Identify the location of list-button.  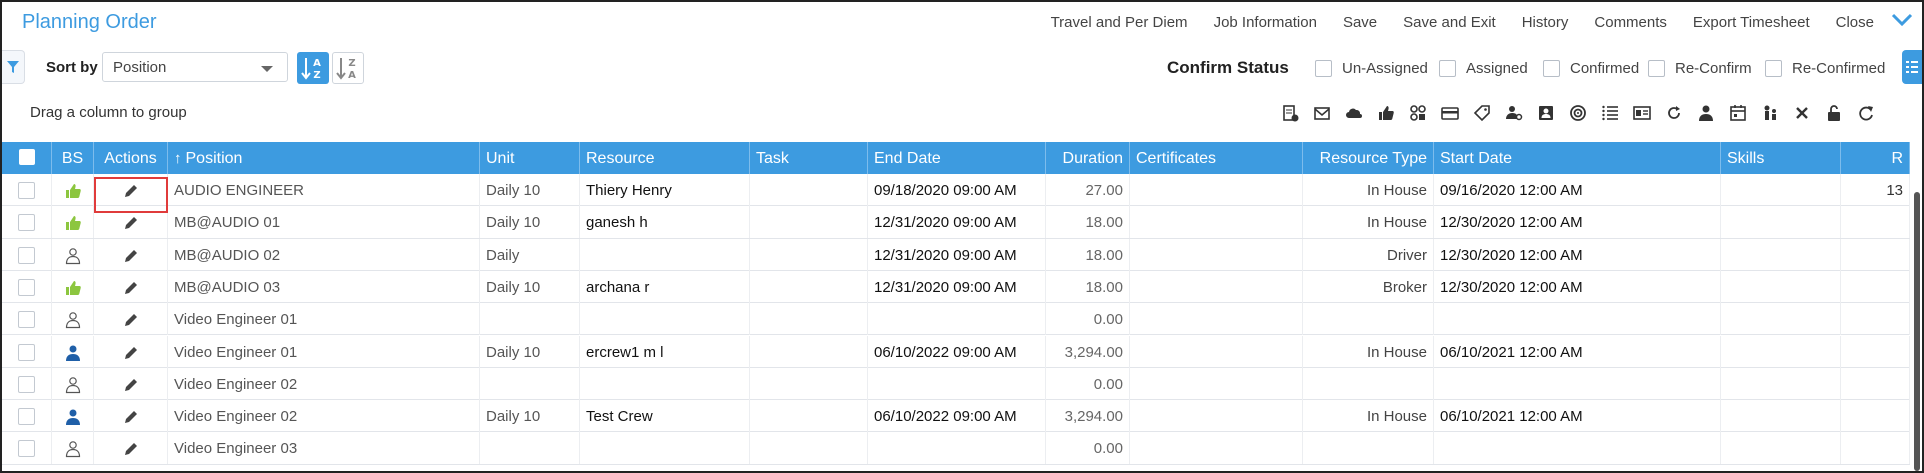
(1610, 113).